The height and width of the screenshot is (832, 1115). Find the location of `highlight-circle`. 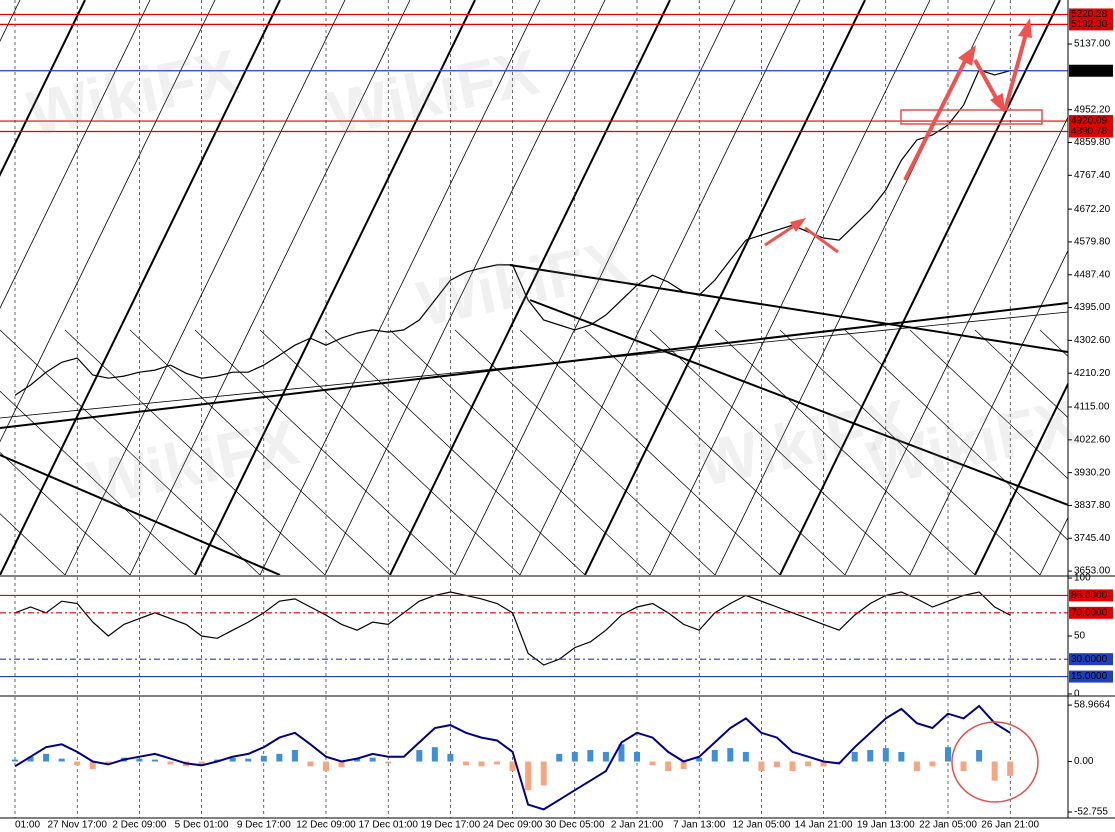

highlight-circle is located at coordinates (995, 762).